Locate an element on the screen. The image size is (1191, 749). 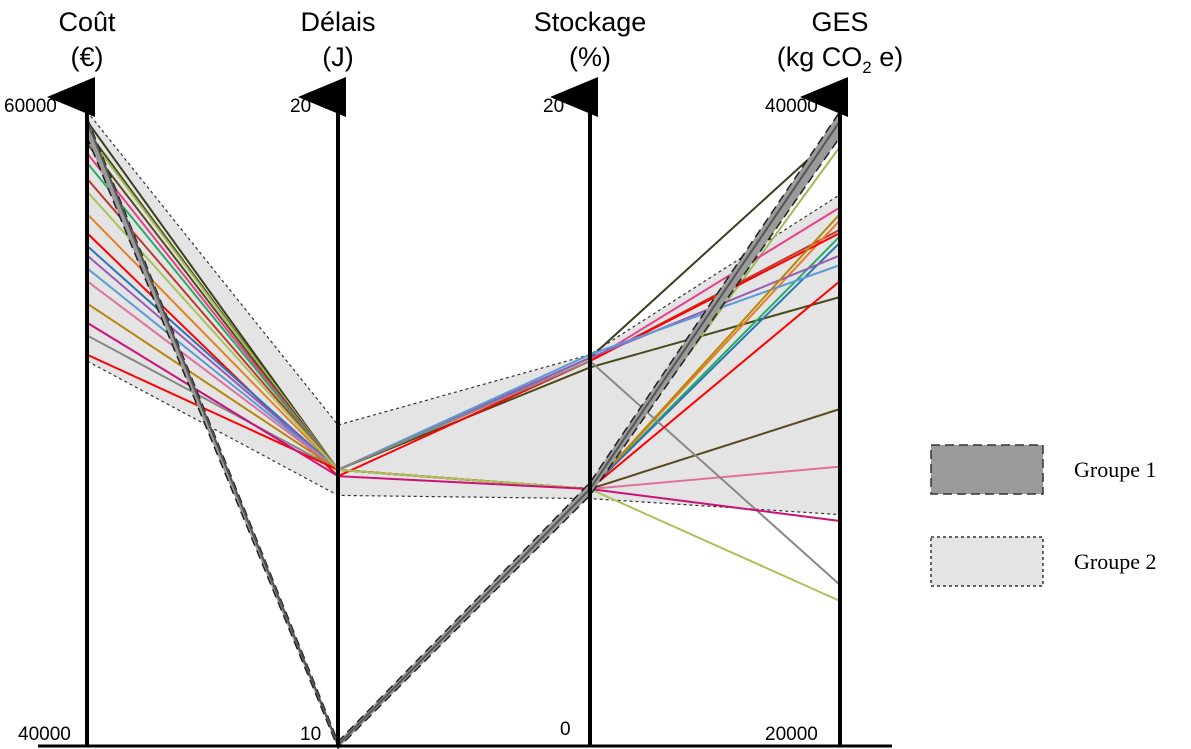
axis-storage-title-line1: Stockage is located at coordinates (590, 22).